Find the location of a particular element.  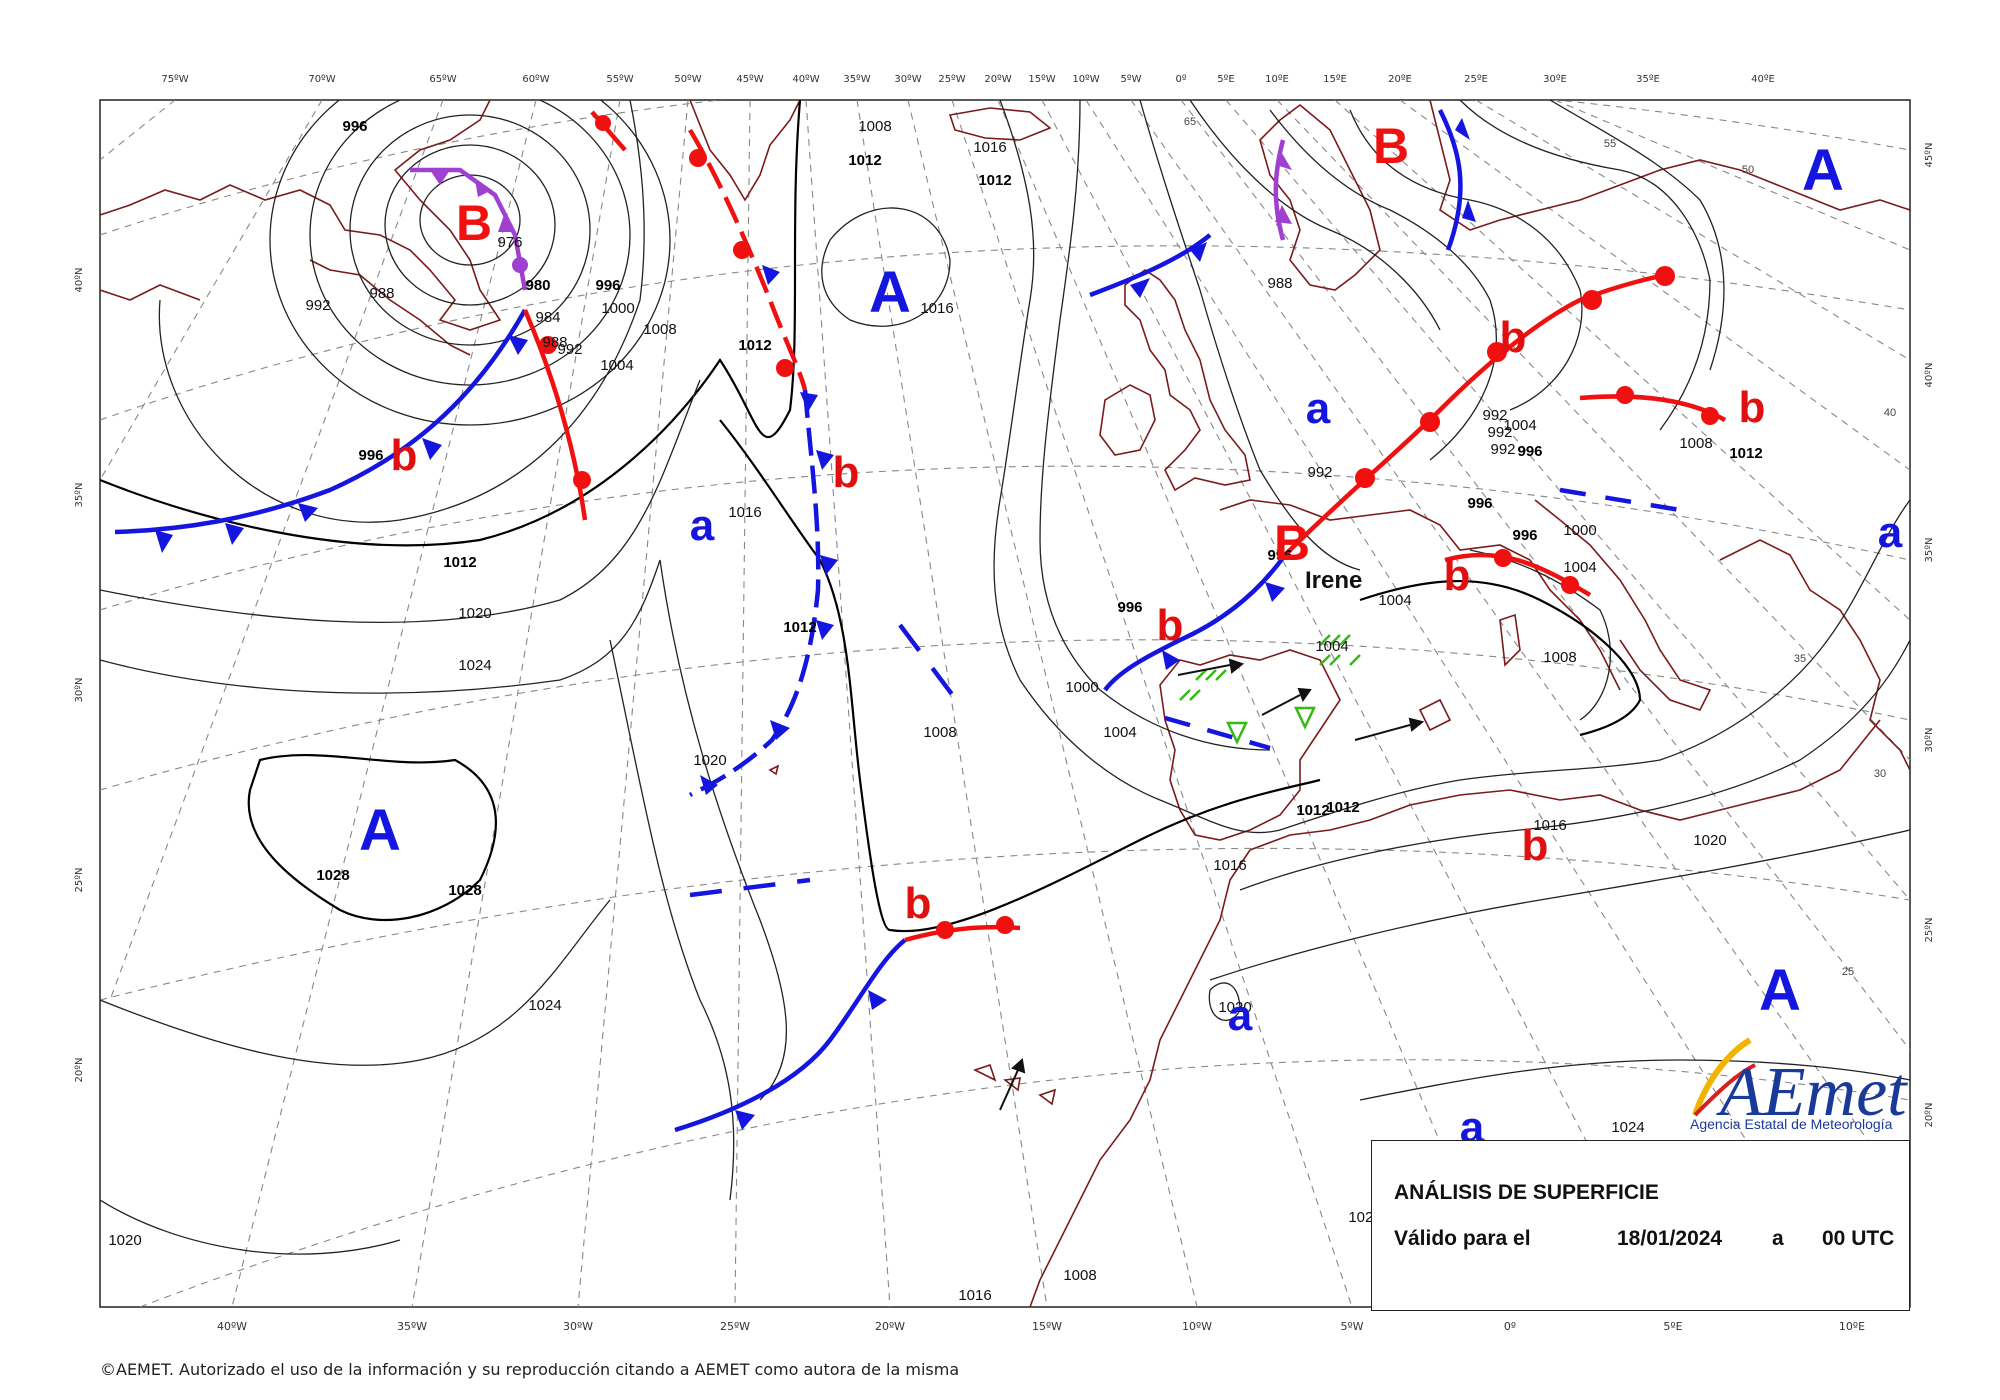

lat-marker: 65 is located at coordinates (1190, 122).